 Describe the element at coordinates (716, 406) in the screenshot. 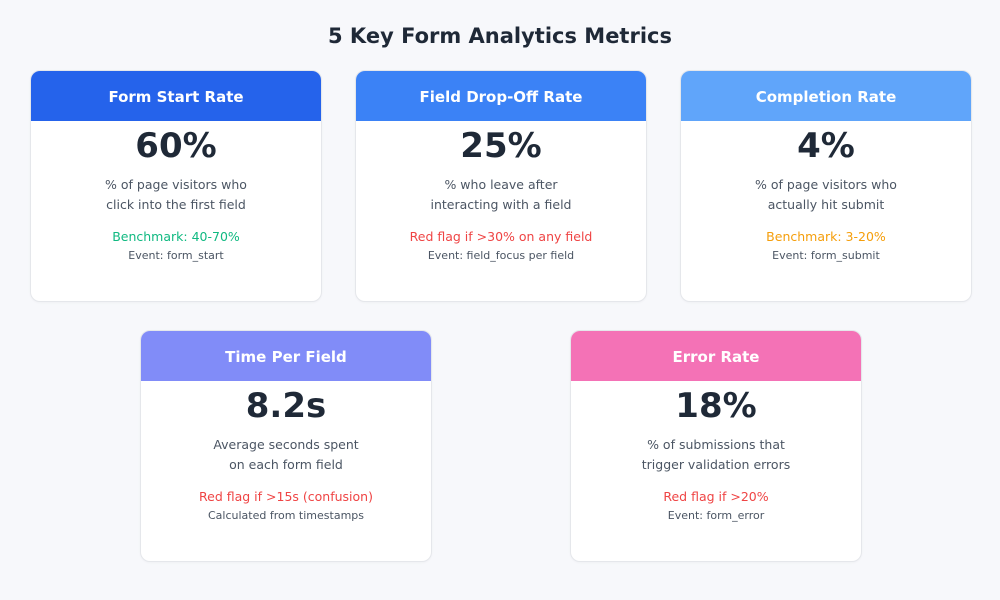

I see `metric-value: 18%` at that location.